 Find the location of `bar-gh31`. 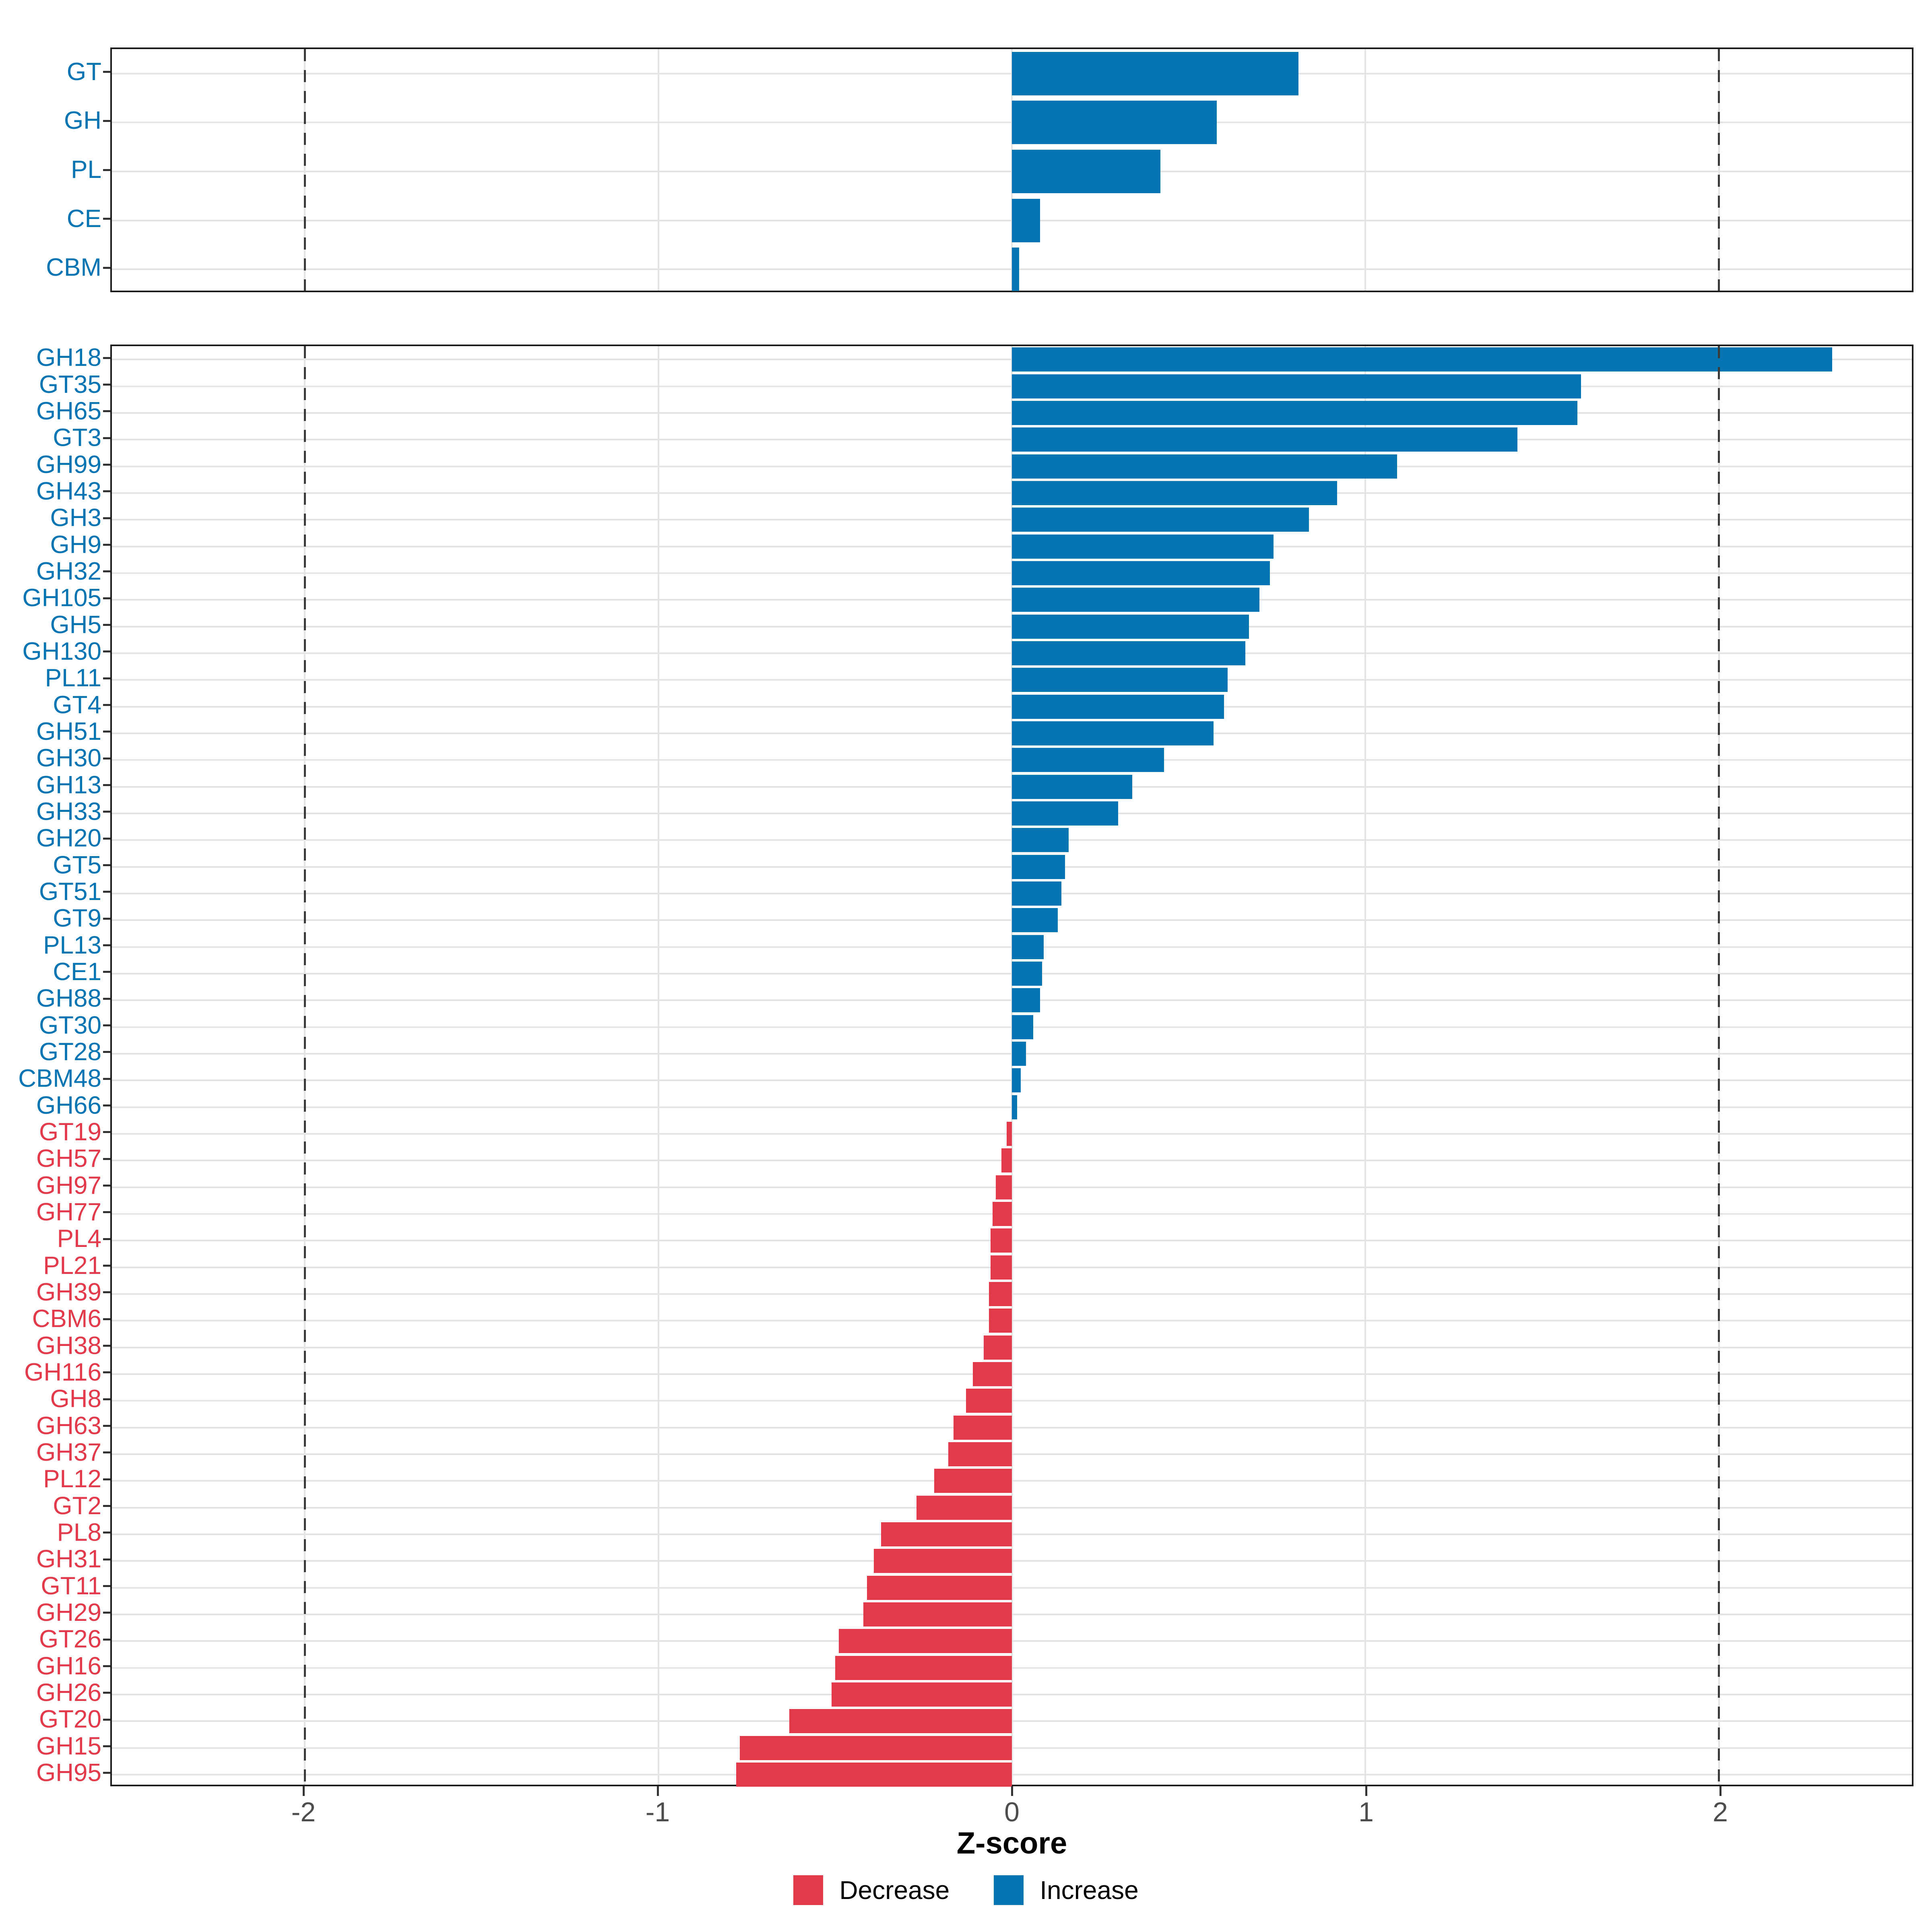

bar-gh31 is located at coordinates (943, 1561).